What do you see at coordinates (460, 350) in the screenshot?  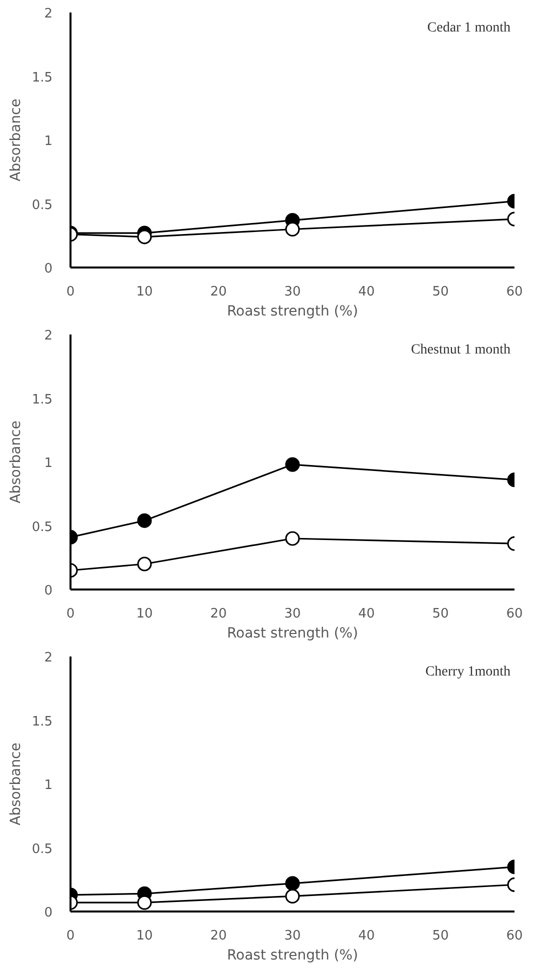 I see `annotation: Chestnut 1 month` at bounding box center [460, 350].